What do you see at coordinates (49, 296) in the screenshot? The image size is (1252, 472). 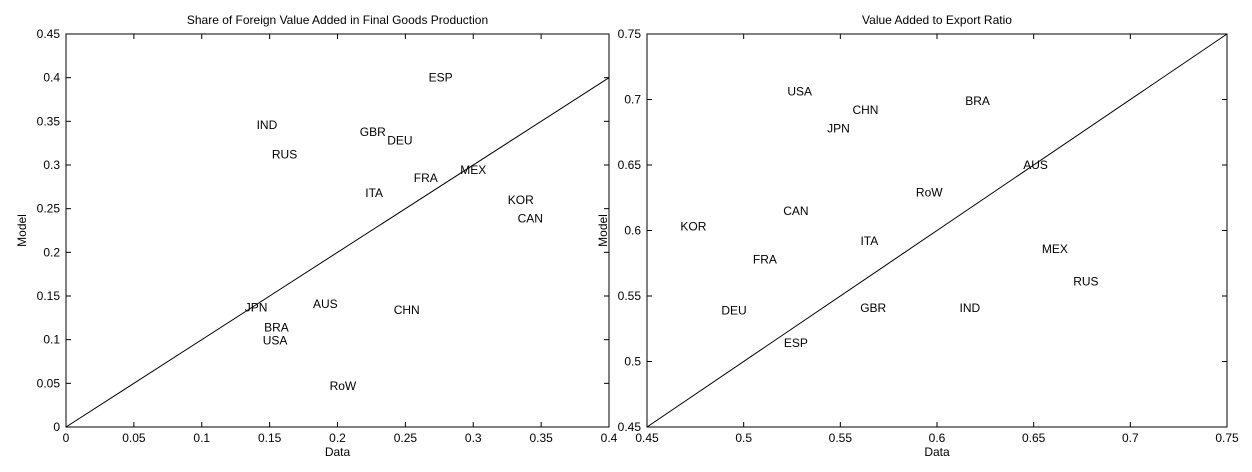 I see `y-tick-label: 0.15` at bounding box center [49, 296].